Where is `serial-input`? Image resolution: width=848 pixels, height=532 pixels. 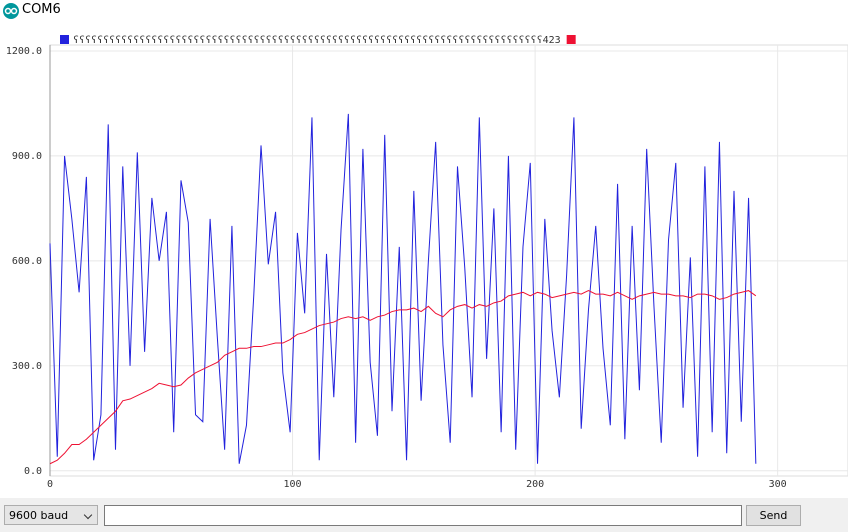 serial-input is located at coordinates (423, 515).